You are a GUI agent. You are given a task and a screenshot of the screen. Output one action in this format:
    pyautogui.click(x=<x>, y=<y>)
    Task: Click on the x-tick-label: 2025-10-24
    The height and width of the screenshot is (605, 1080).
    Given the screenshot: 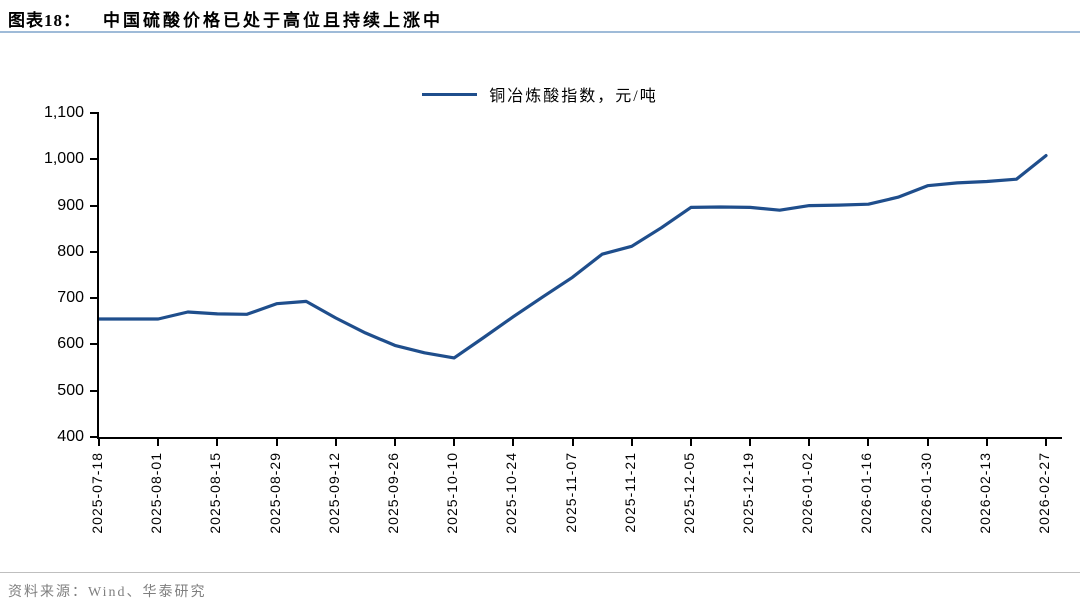 What is the action you would take?
    pyautogui.click(x=511, y=493)
    